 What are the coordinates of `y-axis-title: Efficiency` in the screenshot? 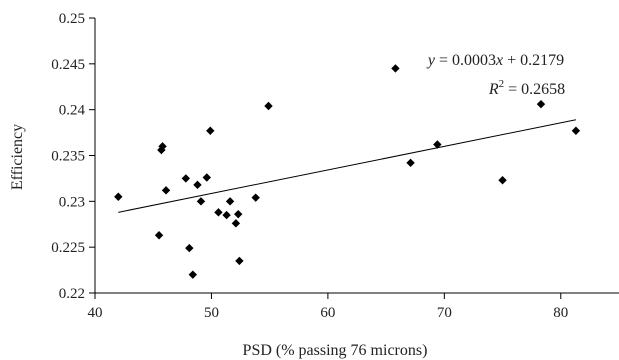 It's located at (17, 157).